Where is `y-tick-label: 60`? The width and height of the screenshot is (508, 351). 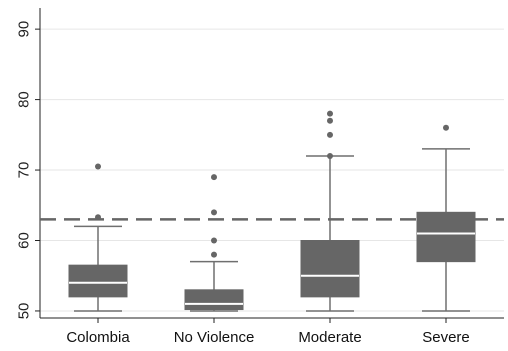 y-tick-label: 60 is located at coordinates (24, 240).